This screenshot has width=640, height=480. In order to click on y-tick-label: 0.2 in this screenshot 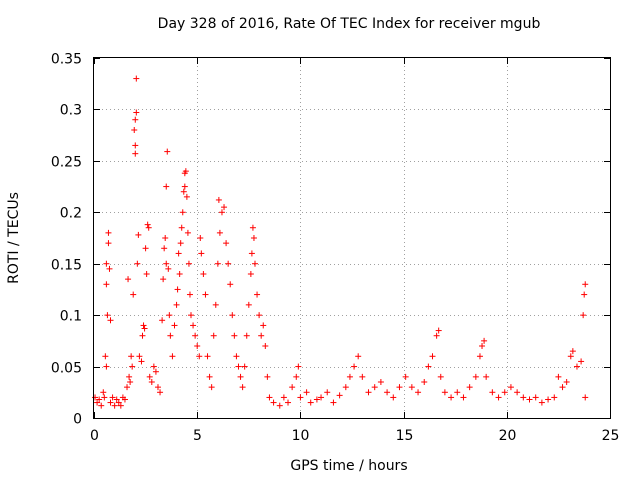, I will do `click(71, 214)`.